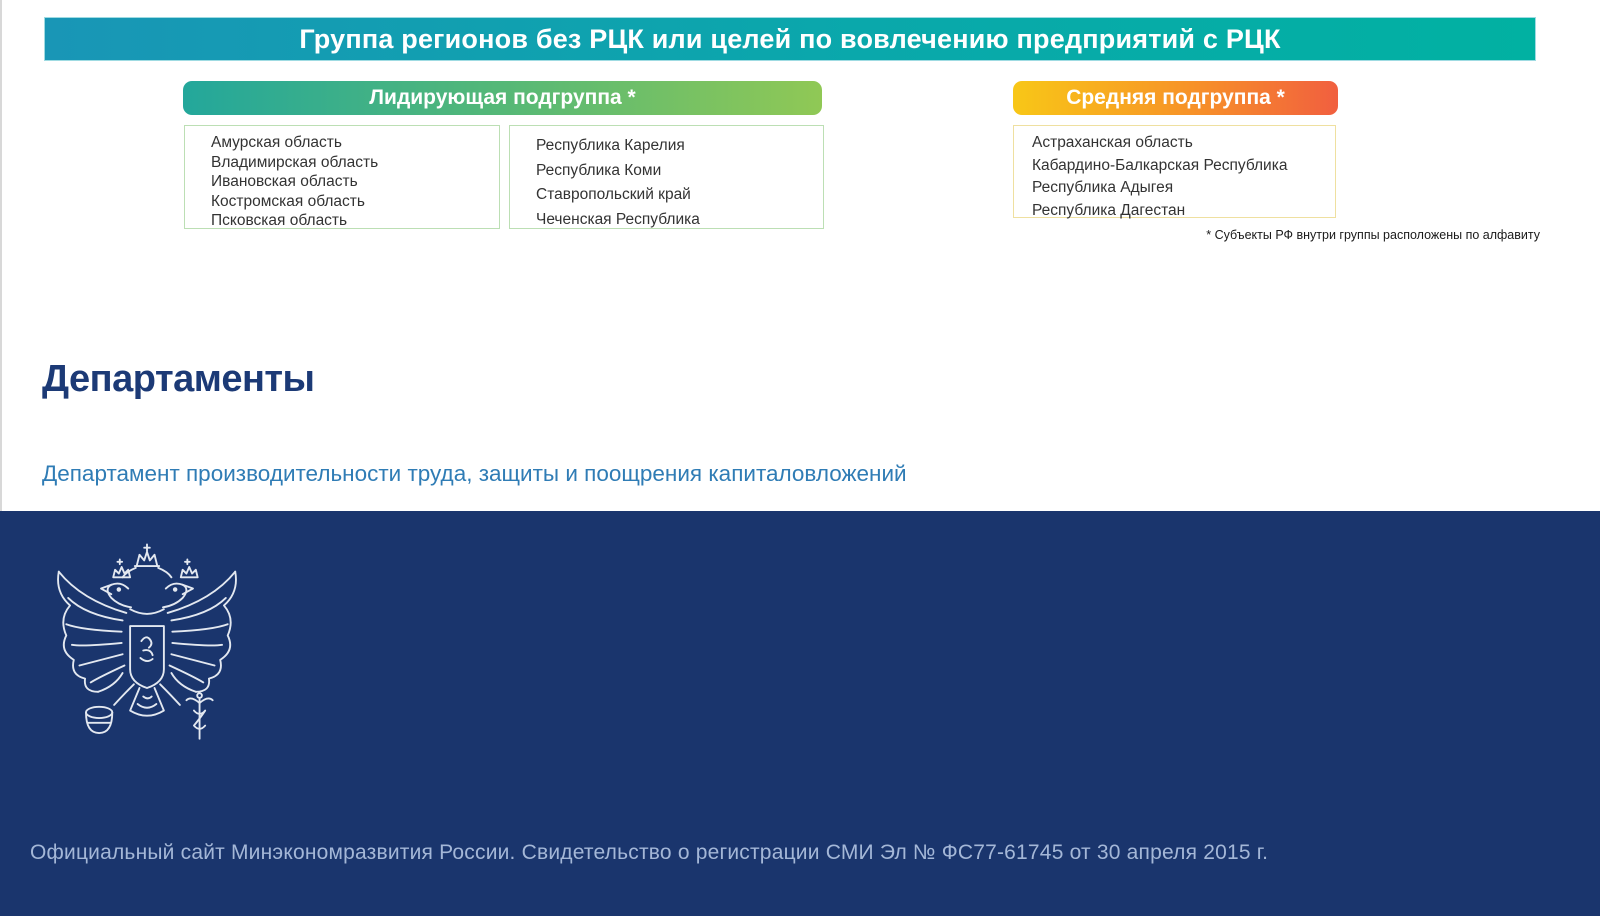 This screenshot has width=1600, height=916. What do you see at coordinates (284, 181) in the screenshot?
I see `region-item: Ивановская область` at bounding box center [284, 181].